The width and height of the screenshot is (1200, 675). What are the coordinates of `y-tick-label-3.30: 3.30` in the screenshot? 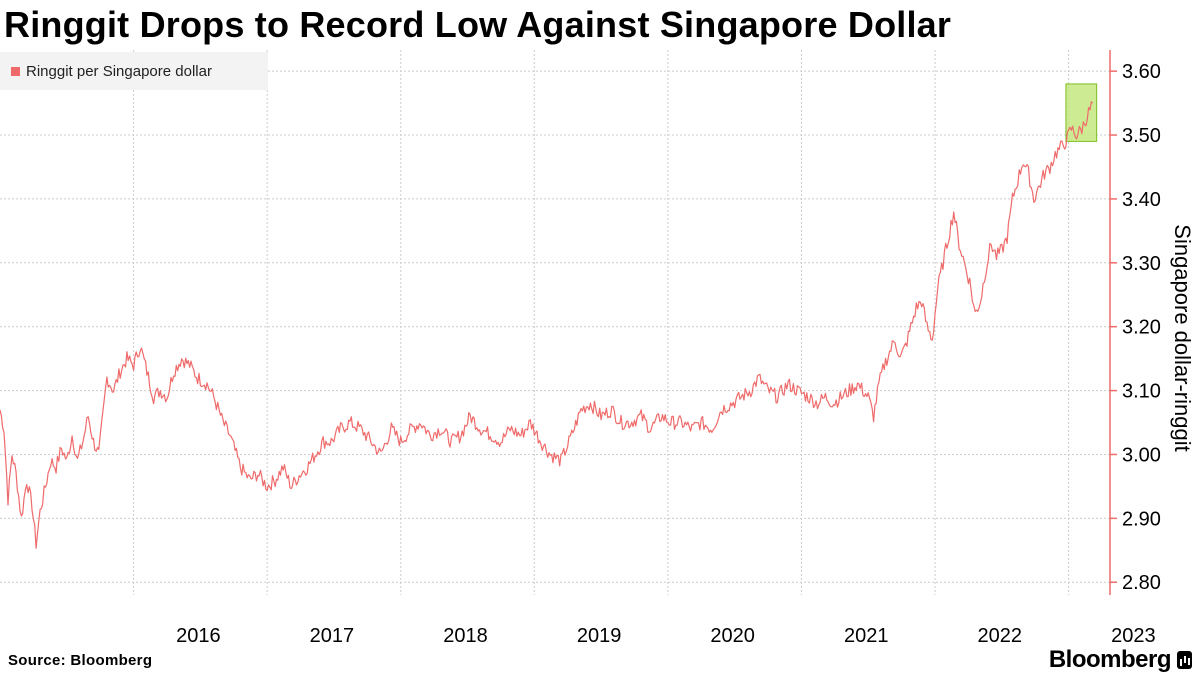 It's located at (1141, 264).